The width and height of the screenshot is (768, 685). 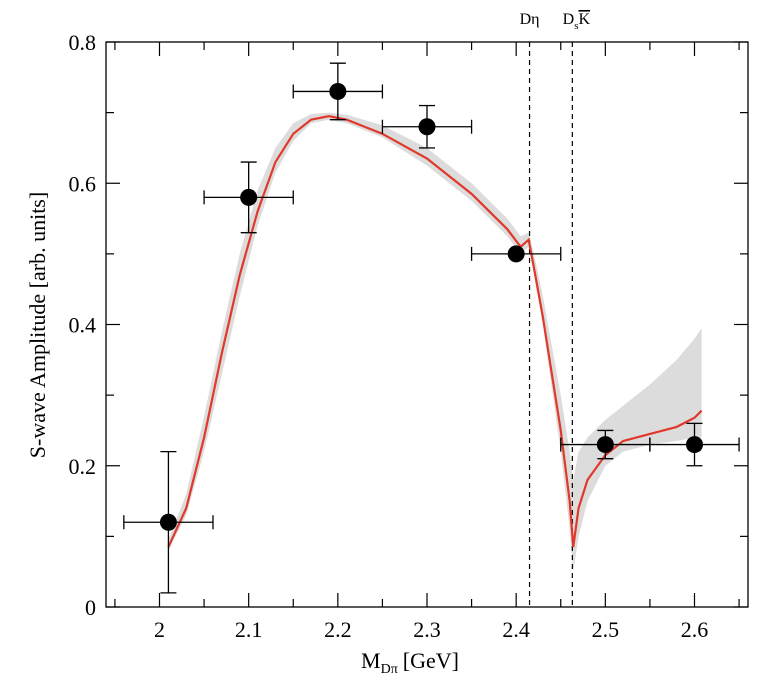 What do you see at coordinates (83, 183) in the screenshot?
I see `y-tick-label: 0.6` at bounding box center [83, 183].